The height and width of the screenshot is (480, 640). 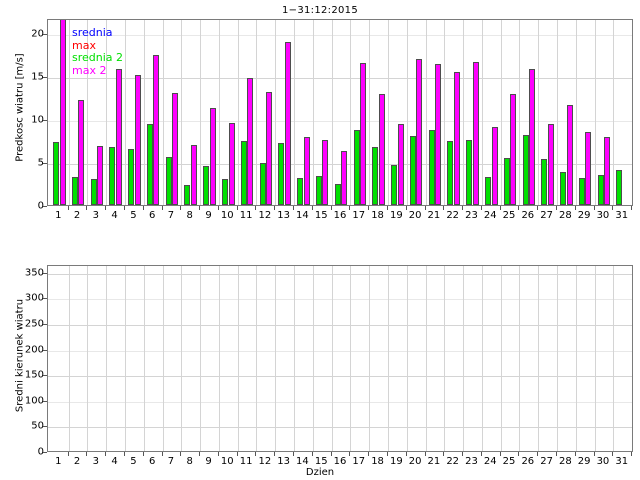 I want to click on y-tick-label: 10, so click(x=37, y=120).